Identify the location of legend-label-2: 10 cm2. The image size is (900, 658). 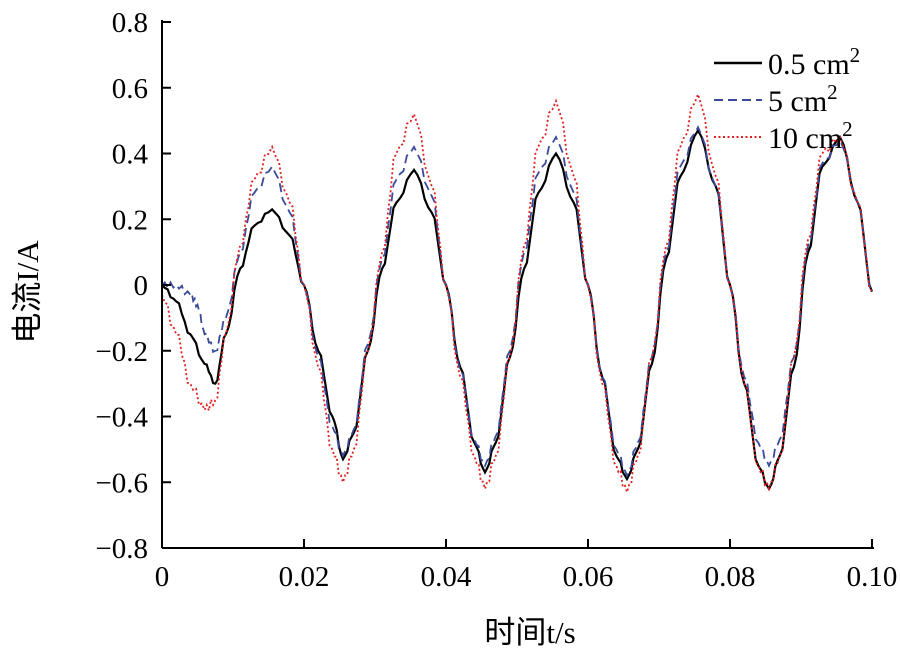
(810, 136).